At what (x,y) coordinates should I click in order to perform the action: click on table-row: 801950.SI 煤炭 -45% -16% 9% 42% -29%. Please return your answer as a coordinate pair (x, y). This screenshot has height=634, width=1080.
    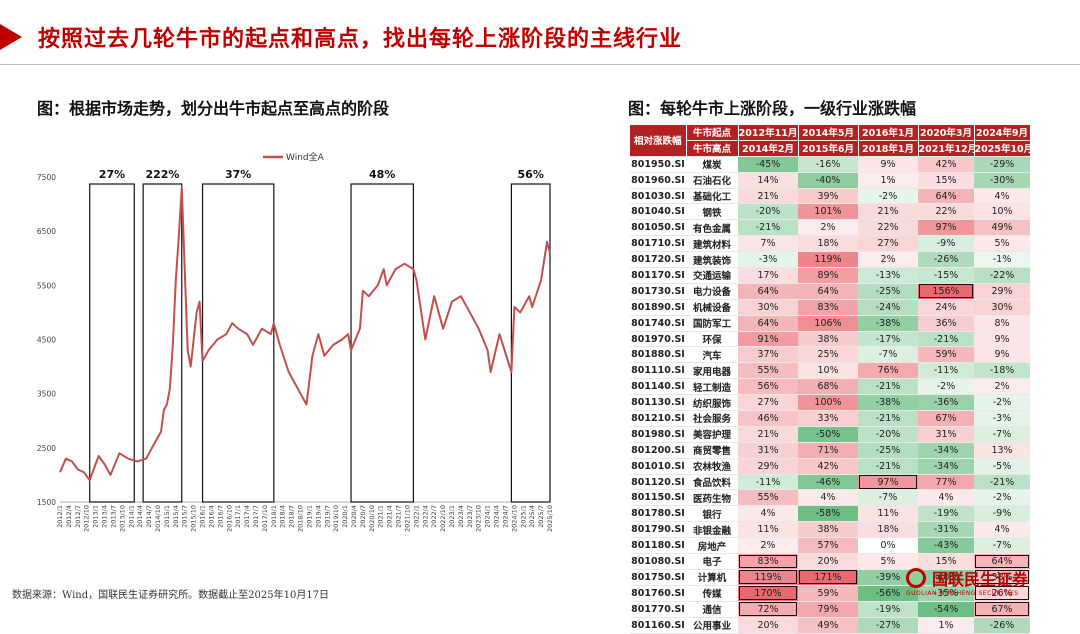
    Looking at the image, I should click on (830, 164).